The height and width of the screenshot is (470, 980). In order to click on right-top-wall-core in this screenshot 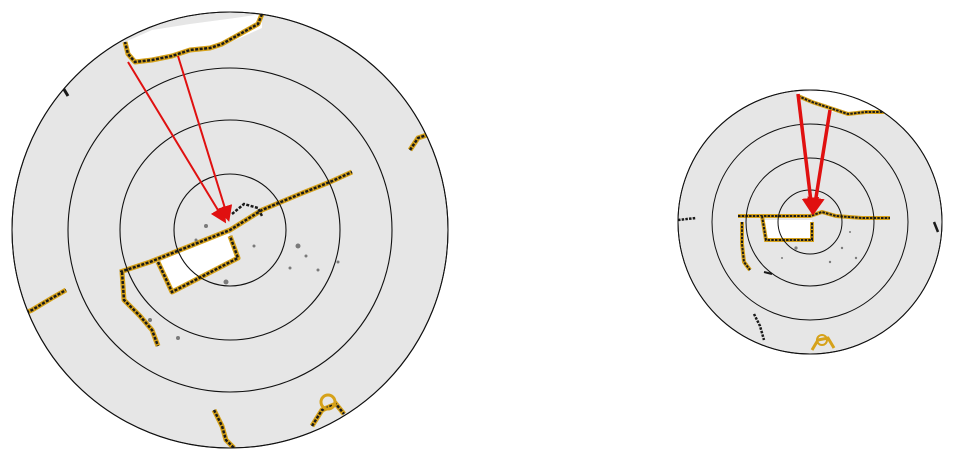, I will do `click(840, 105)`.